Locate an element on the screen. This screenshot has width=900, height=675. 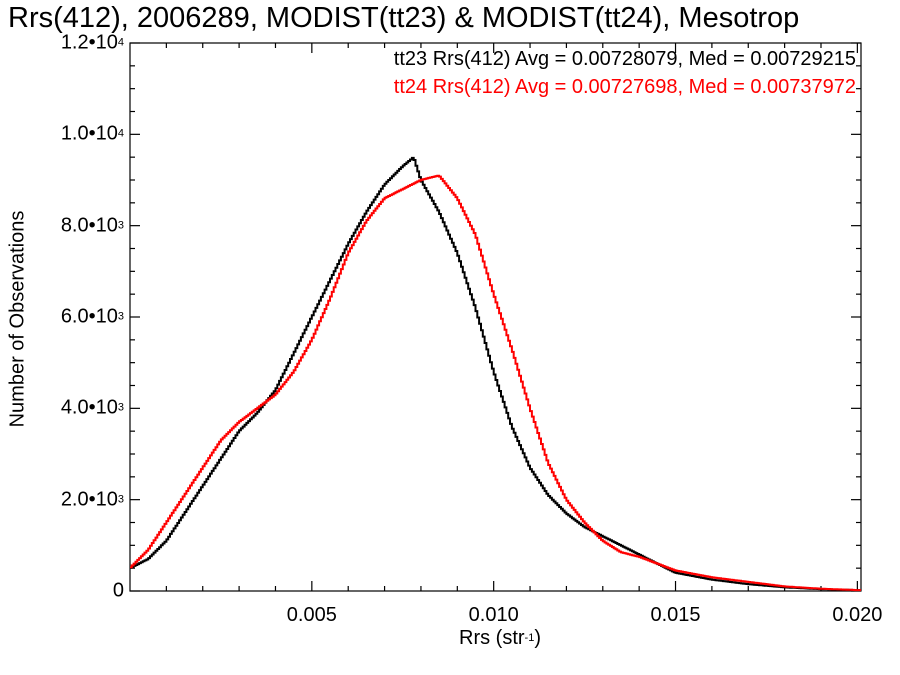
x-axis-label-exponent: -1 is located at coordinates (529, 638).